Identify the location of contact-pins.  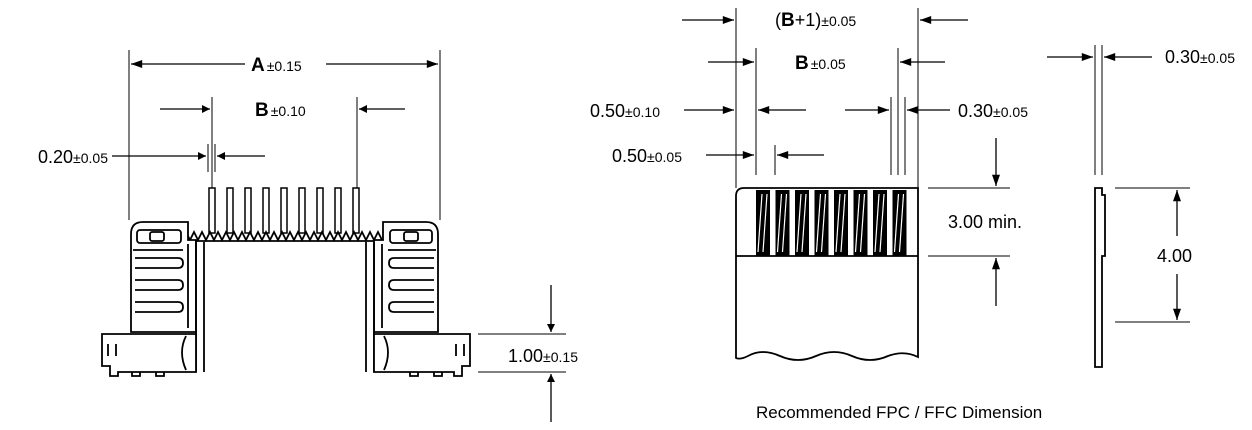
(284, 210).